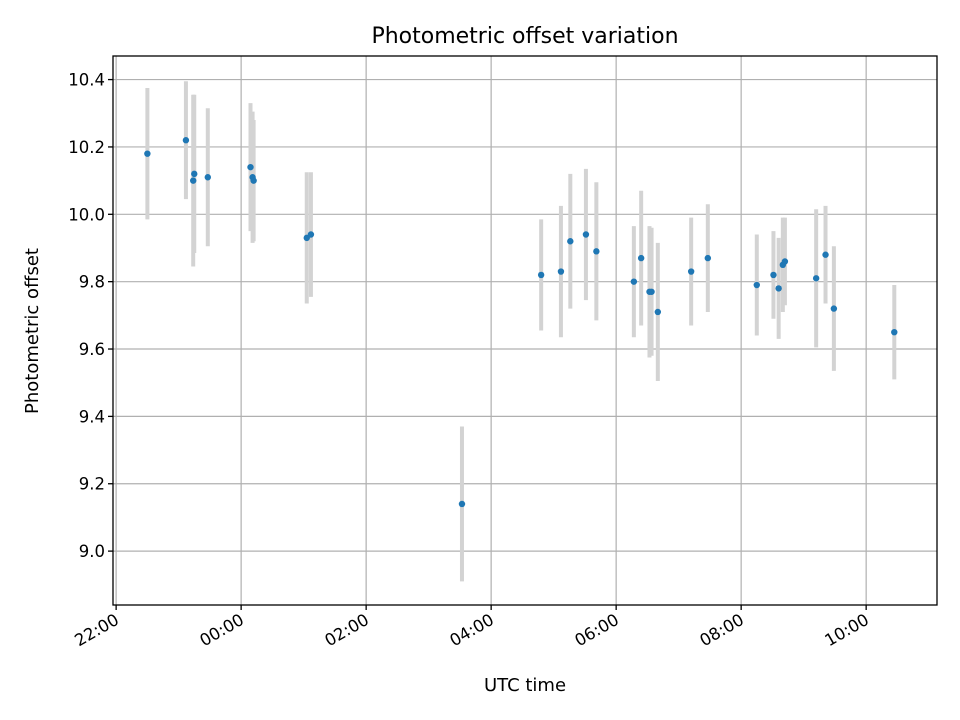 The height and width of the screenshot is (720, 960). I want to click on y-tick-label: 9.0, so click(92, 551).